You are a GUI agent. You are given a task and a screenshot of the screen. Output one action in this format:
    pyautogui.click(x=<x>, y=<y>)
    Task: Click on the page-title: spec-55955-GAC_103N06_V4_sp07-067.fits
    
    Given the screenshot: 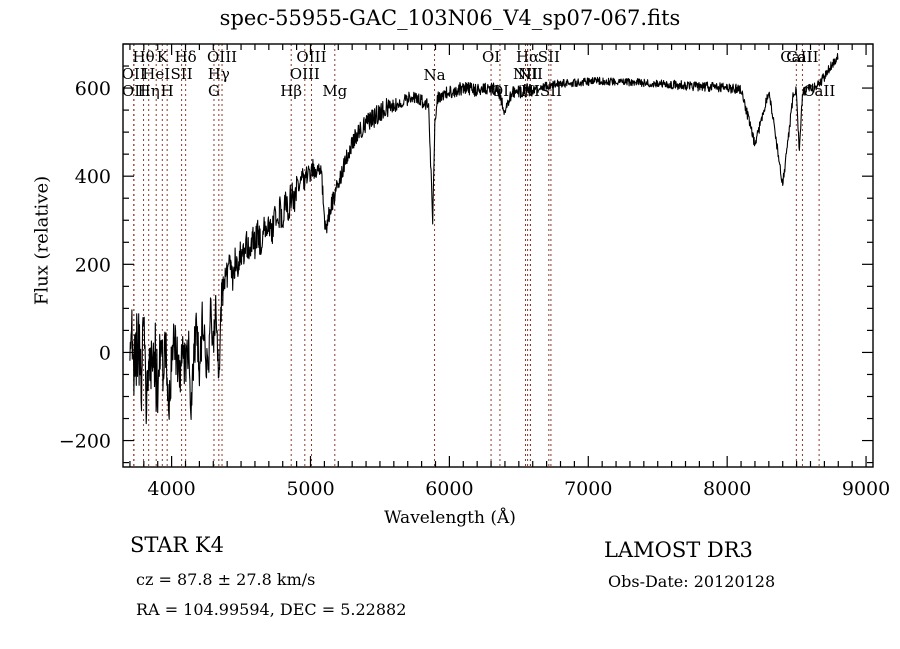 What is the action you would take?
    pyautogui.click(x=450, y=18)
    